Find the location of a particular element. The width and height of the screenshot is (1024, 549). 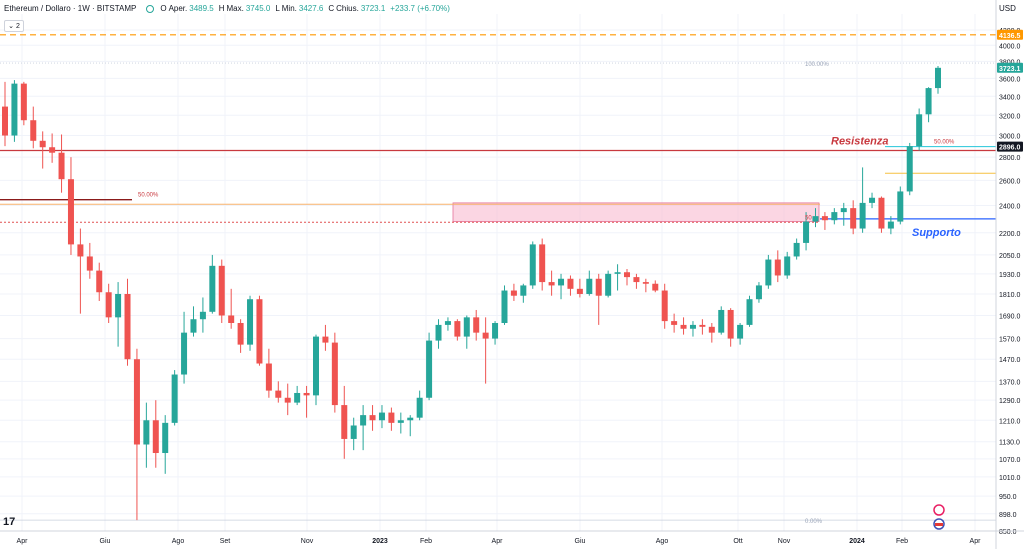

price-badge-label: 4136.5 is located at coordinates (1010, 36).